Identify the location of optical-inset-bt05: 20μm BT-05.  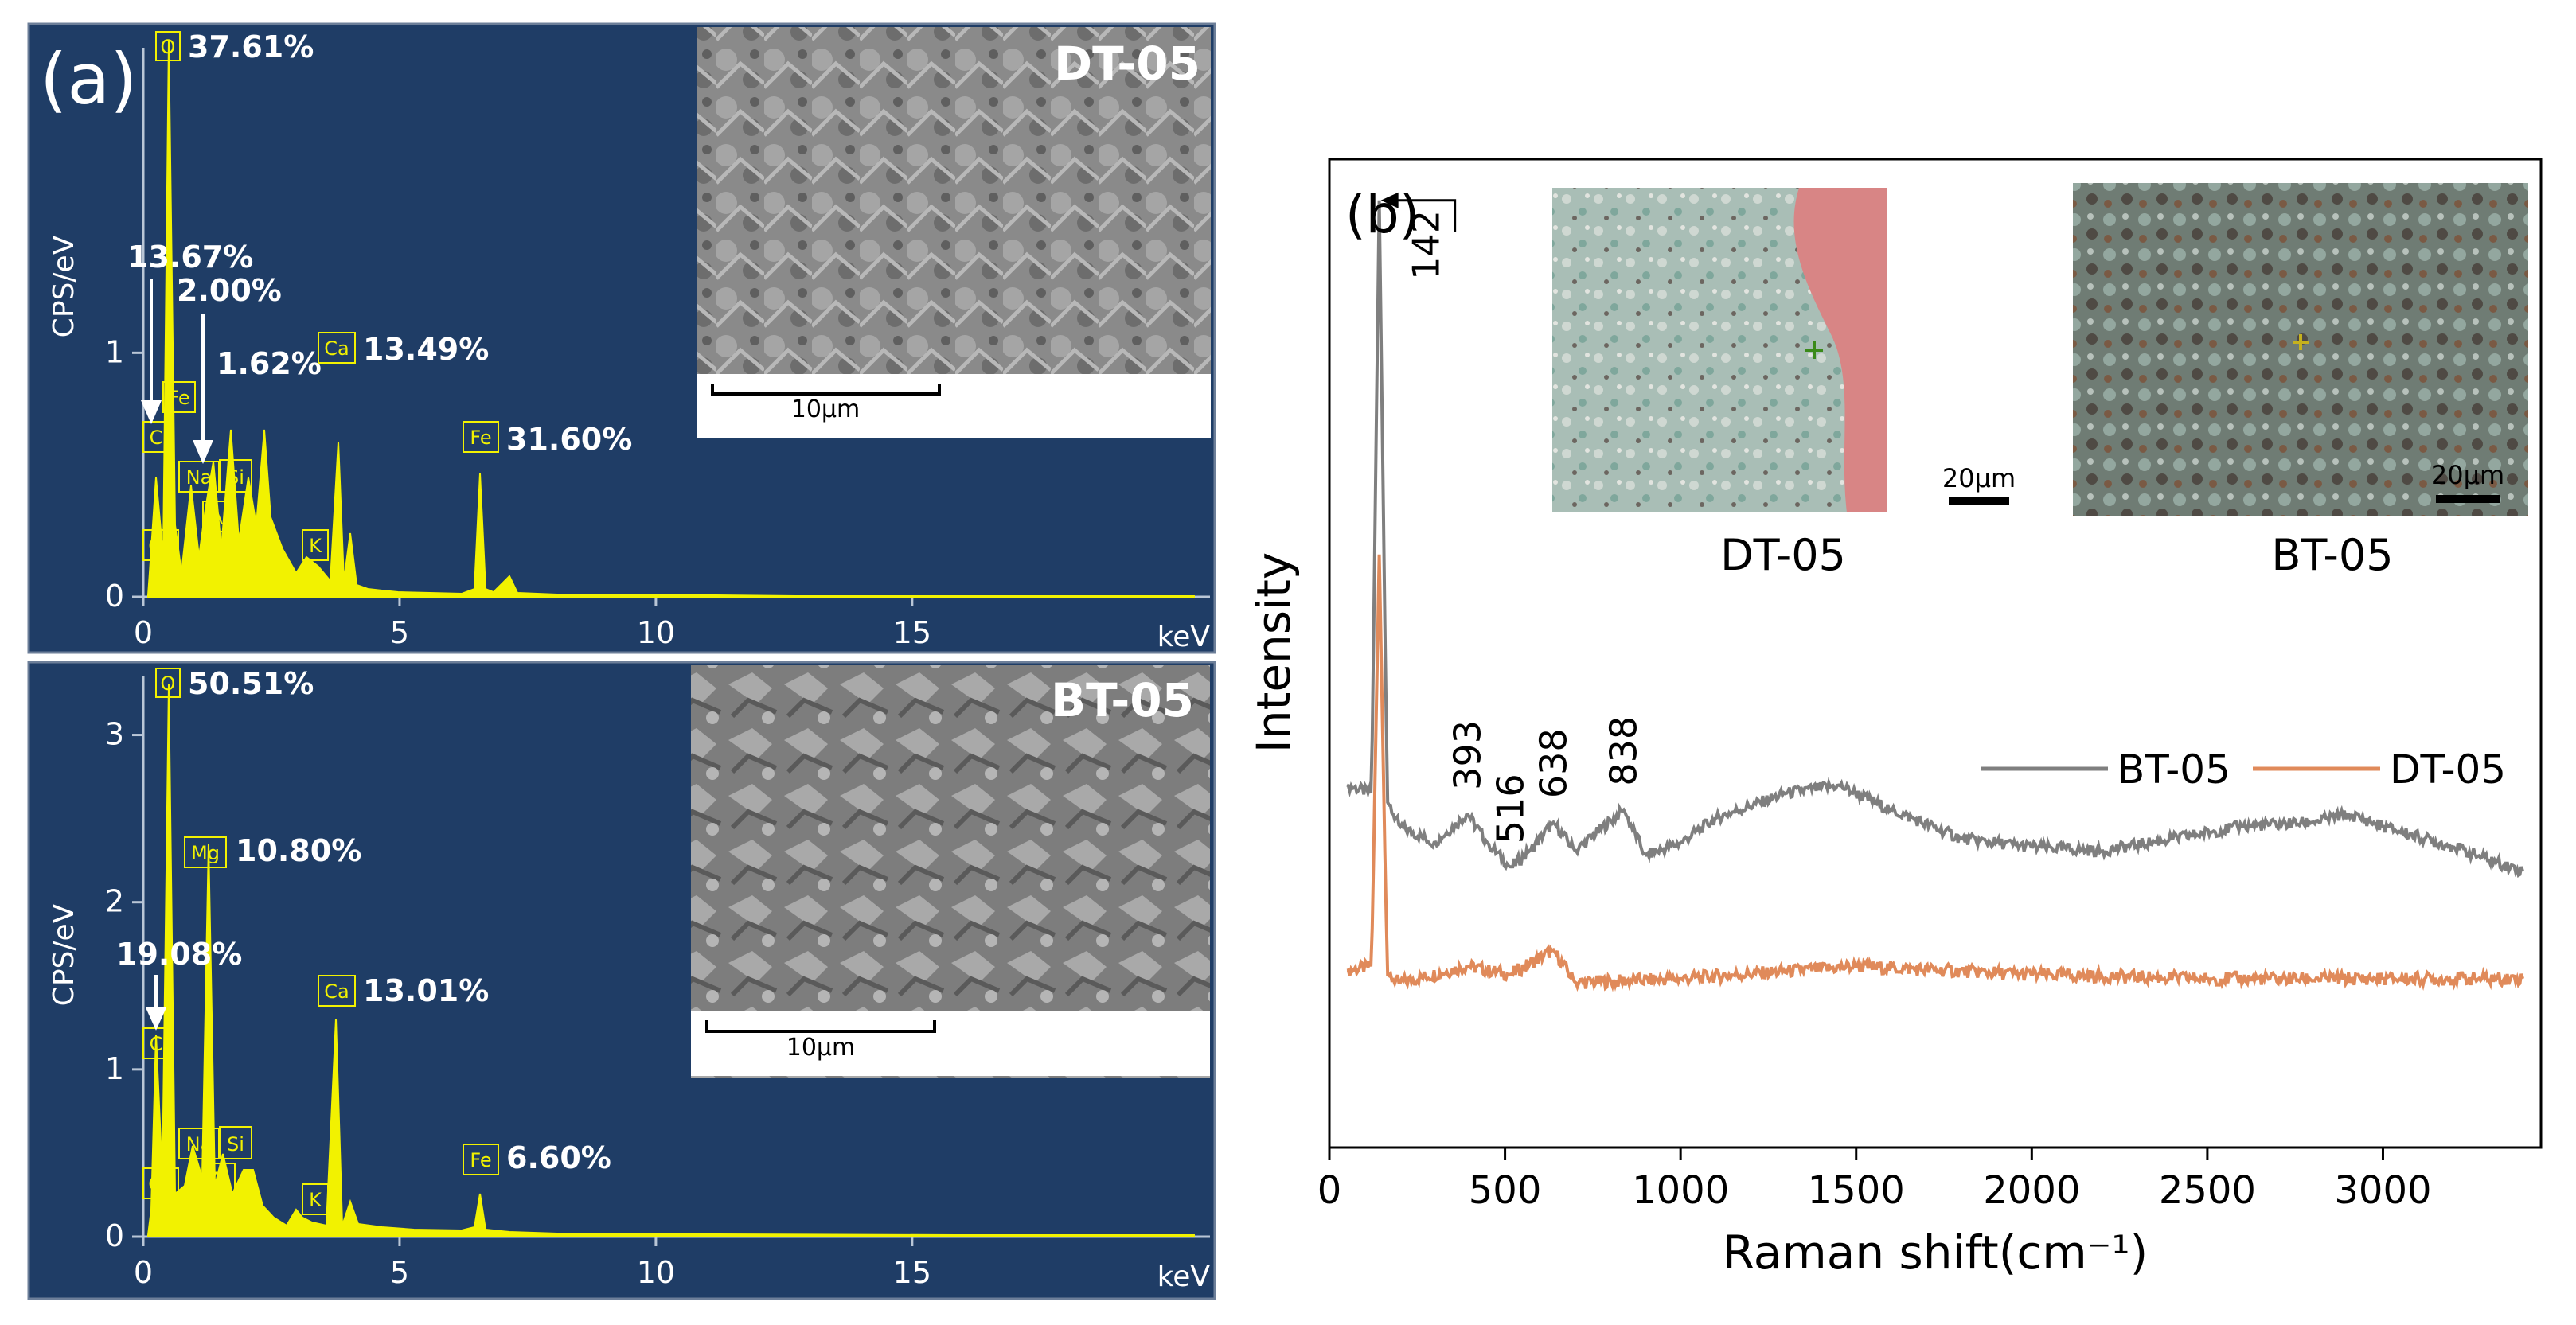
(2300, 381).